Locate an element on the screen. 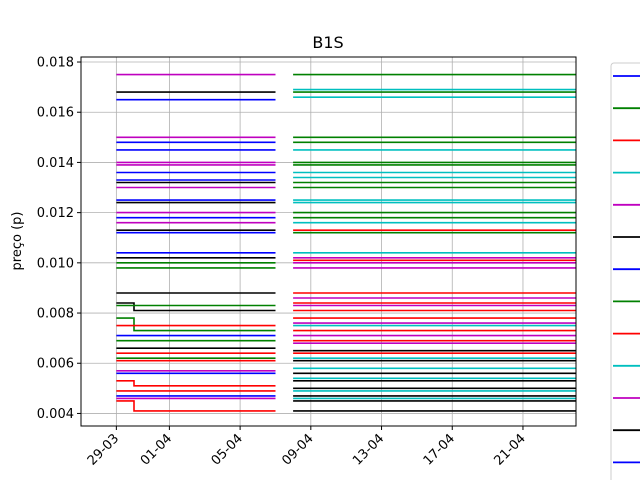 This screenshot has height=480, width=640. y-tick-label: 0.010 is located at coordinates (55, 263).